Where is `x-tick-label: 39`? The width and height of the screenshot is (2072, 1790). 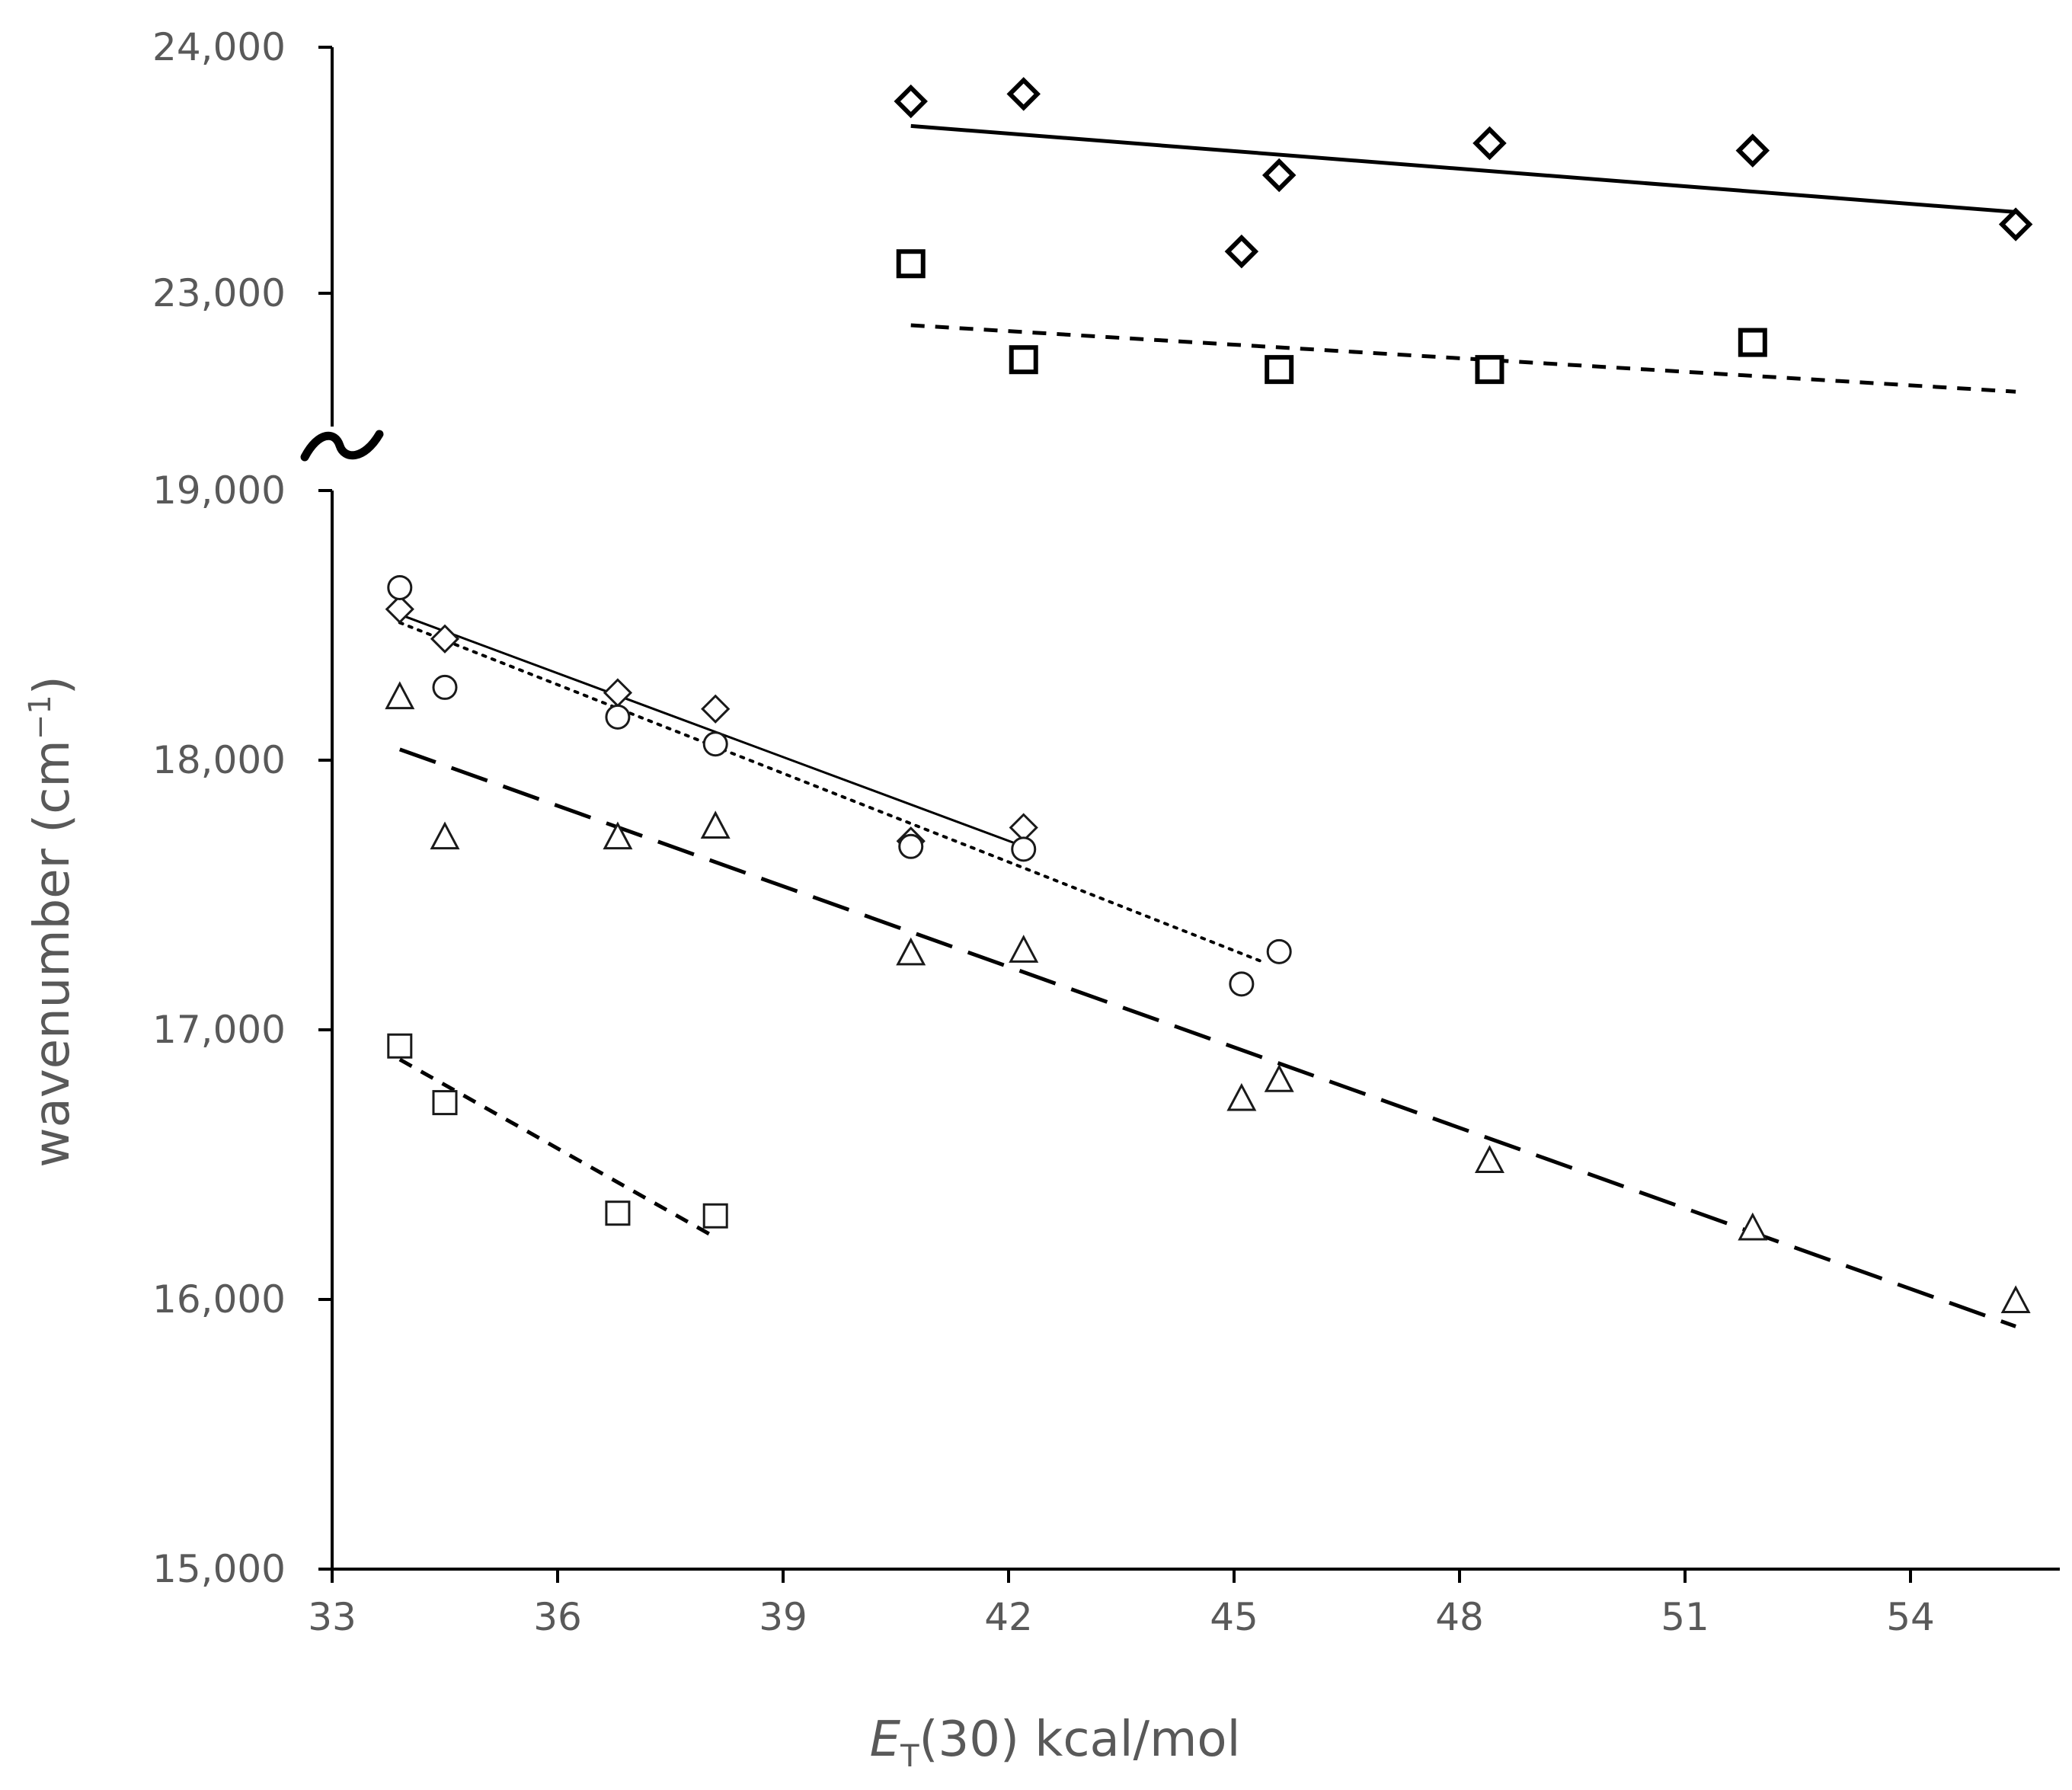
x-tick-label: 39 is located at coordinates (783, 1617).